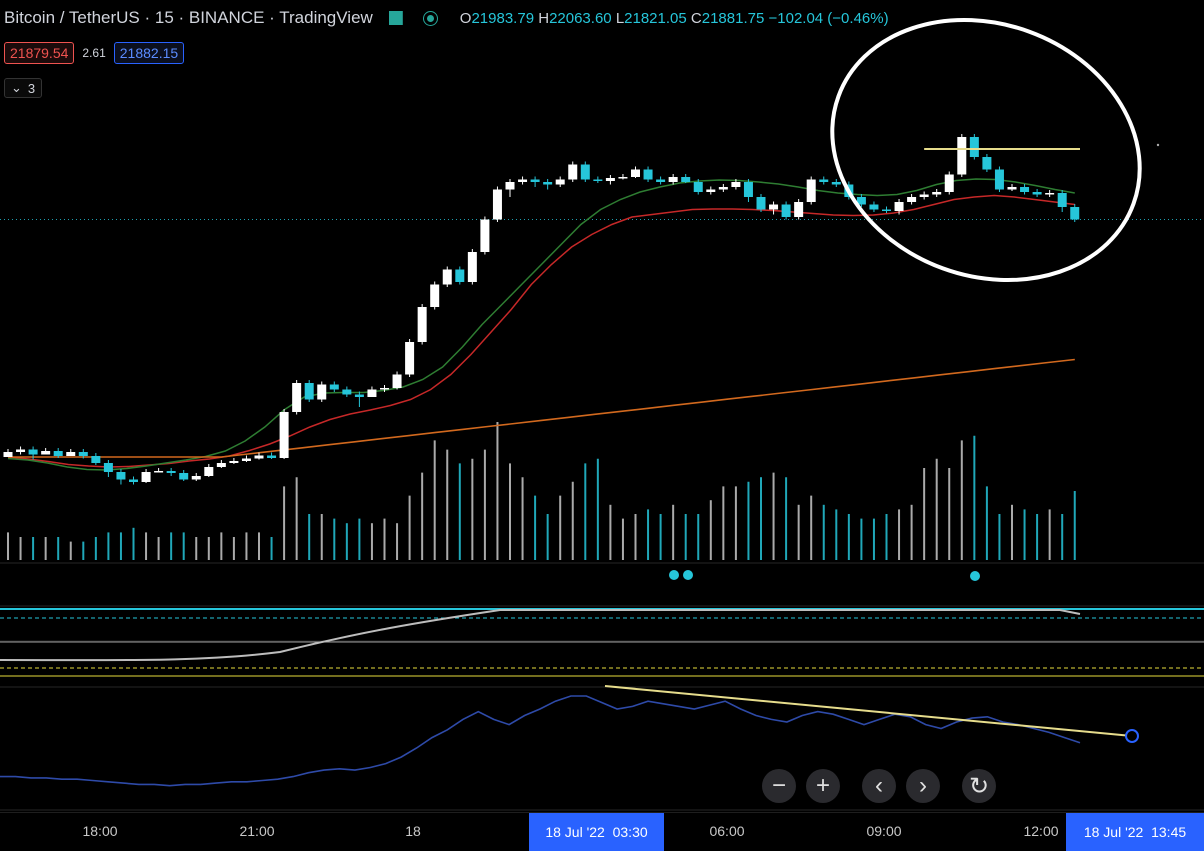  What do you see at coordinates (620, 18) in the screenshot?
I see `low-label: L` at bounding box center [620, 18].